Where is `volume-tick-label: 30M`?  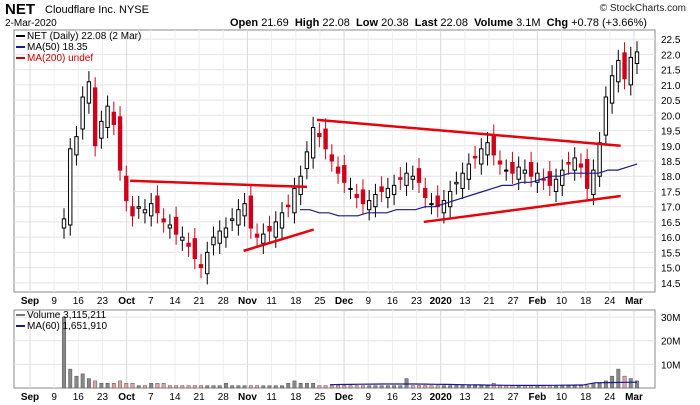
volume-tick-label: 30M is located at coordinates (670, 318).